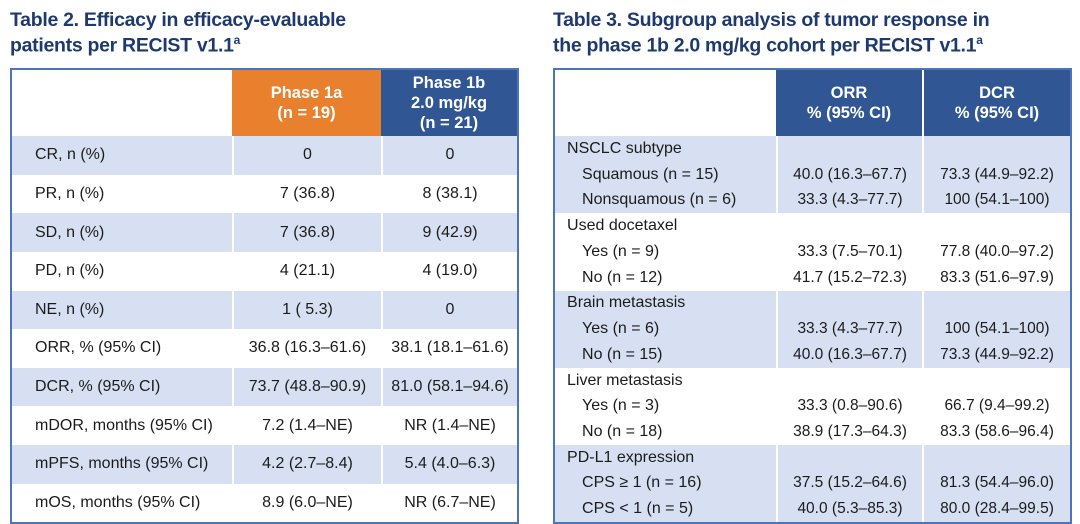 Image resolution: width=1080 pixels, height=524 pixels. Describe the element at coordinates (996, 509) in the screenshot. I see `cell-dcr: 80.0 (28.4–99.5)` at that location.